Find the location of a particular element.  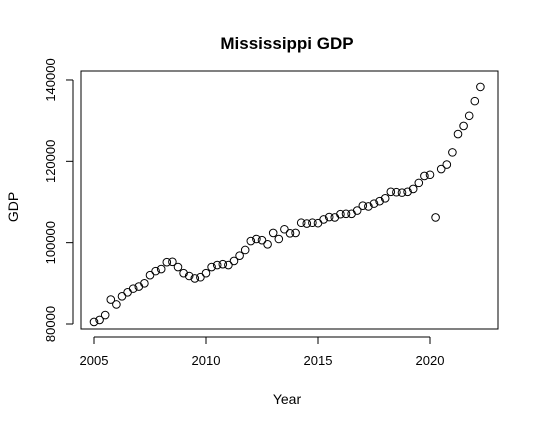

x-tick-label: 2015 is located at coordinates (318, 360).